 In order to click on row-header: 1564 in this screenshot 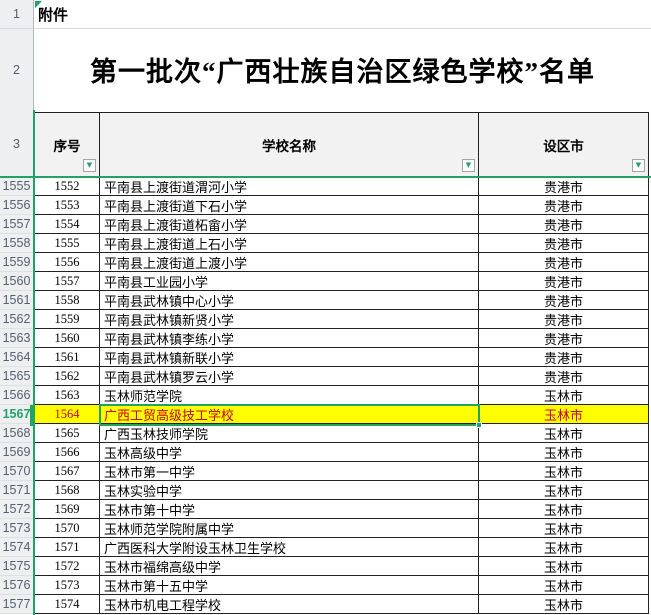, I will do `click(17, 357)`.